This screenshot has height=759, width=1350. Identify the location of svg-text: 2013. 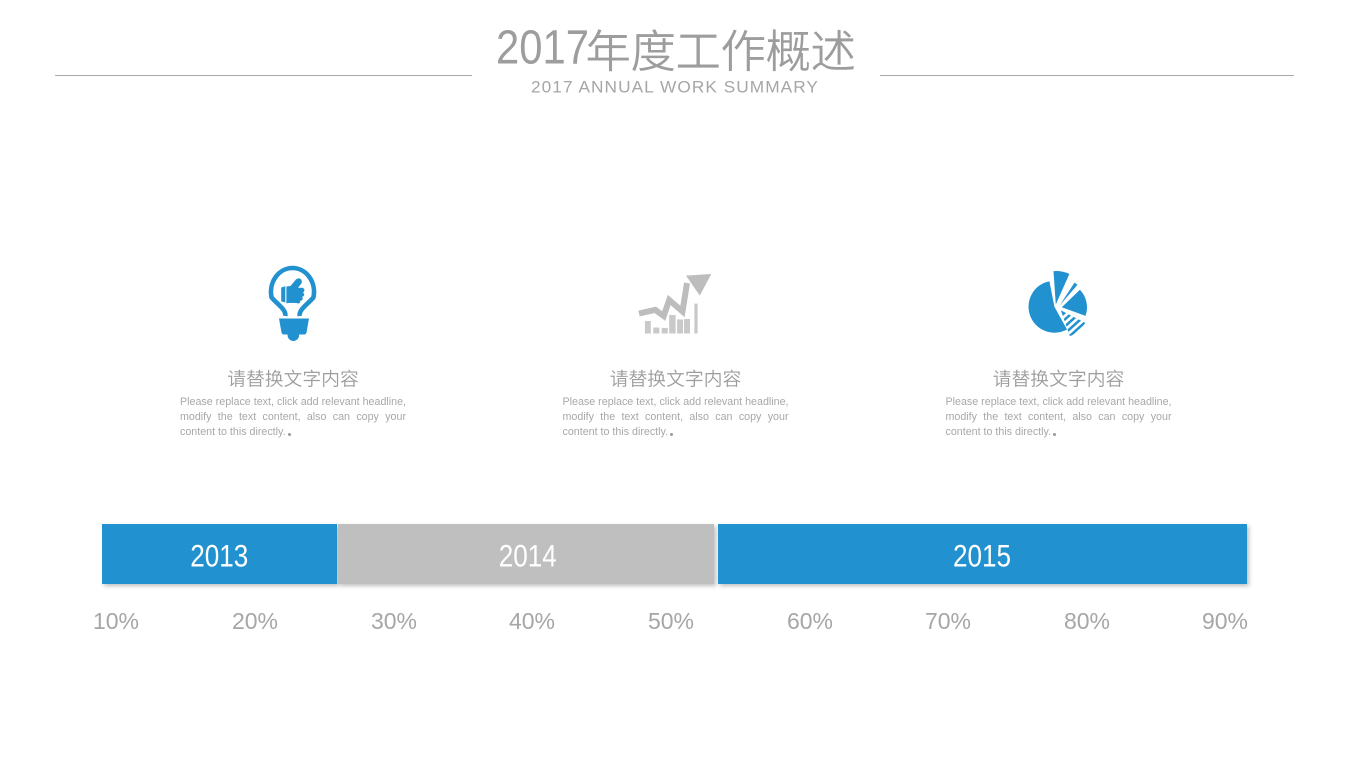
(219, 556).